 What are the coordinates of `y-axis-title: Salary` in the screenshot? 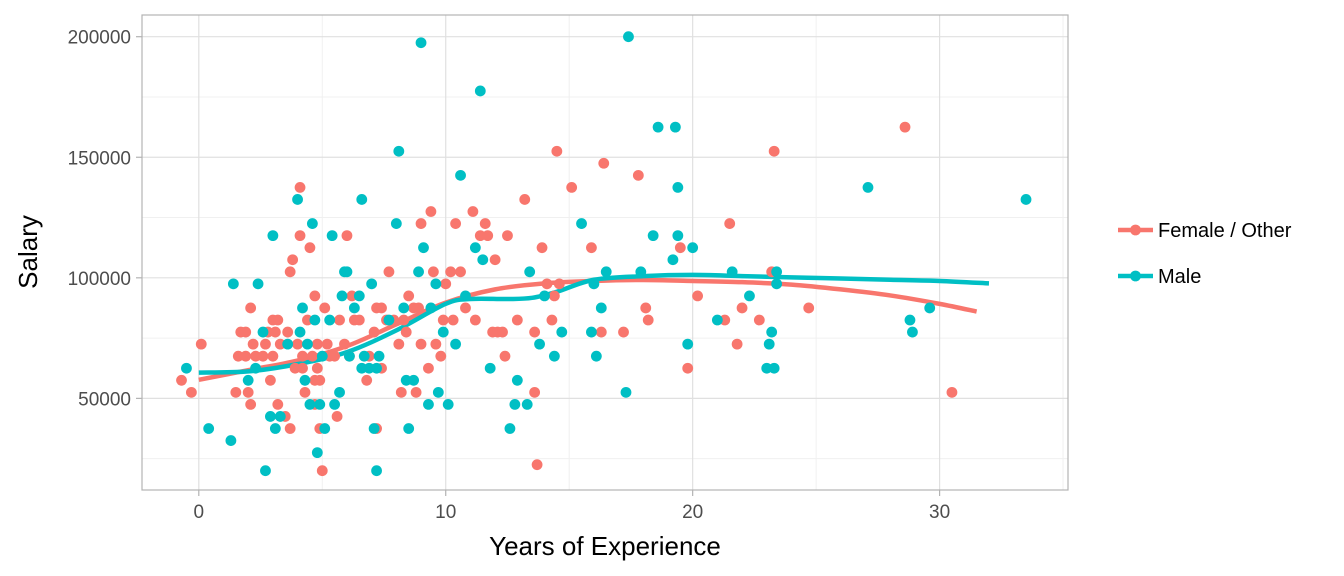 It's located at (28, 252).